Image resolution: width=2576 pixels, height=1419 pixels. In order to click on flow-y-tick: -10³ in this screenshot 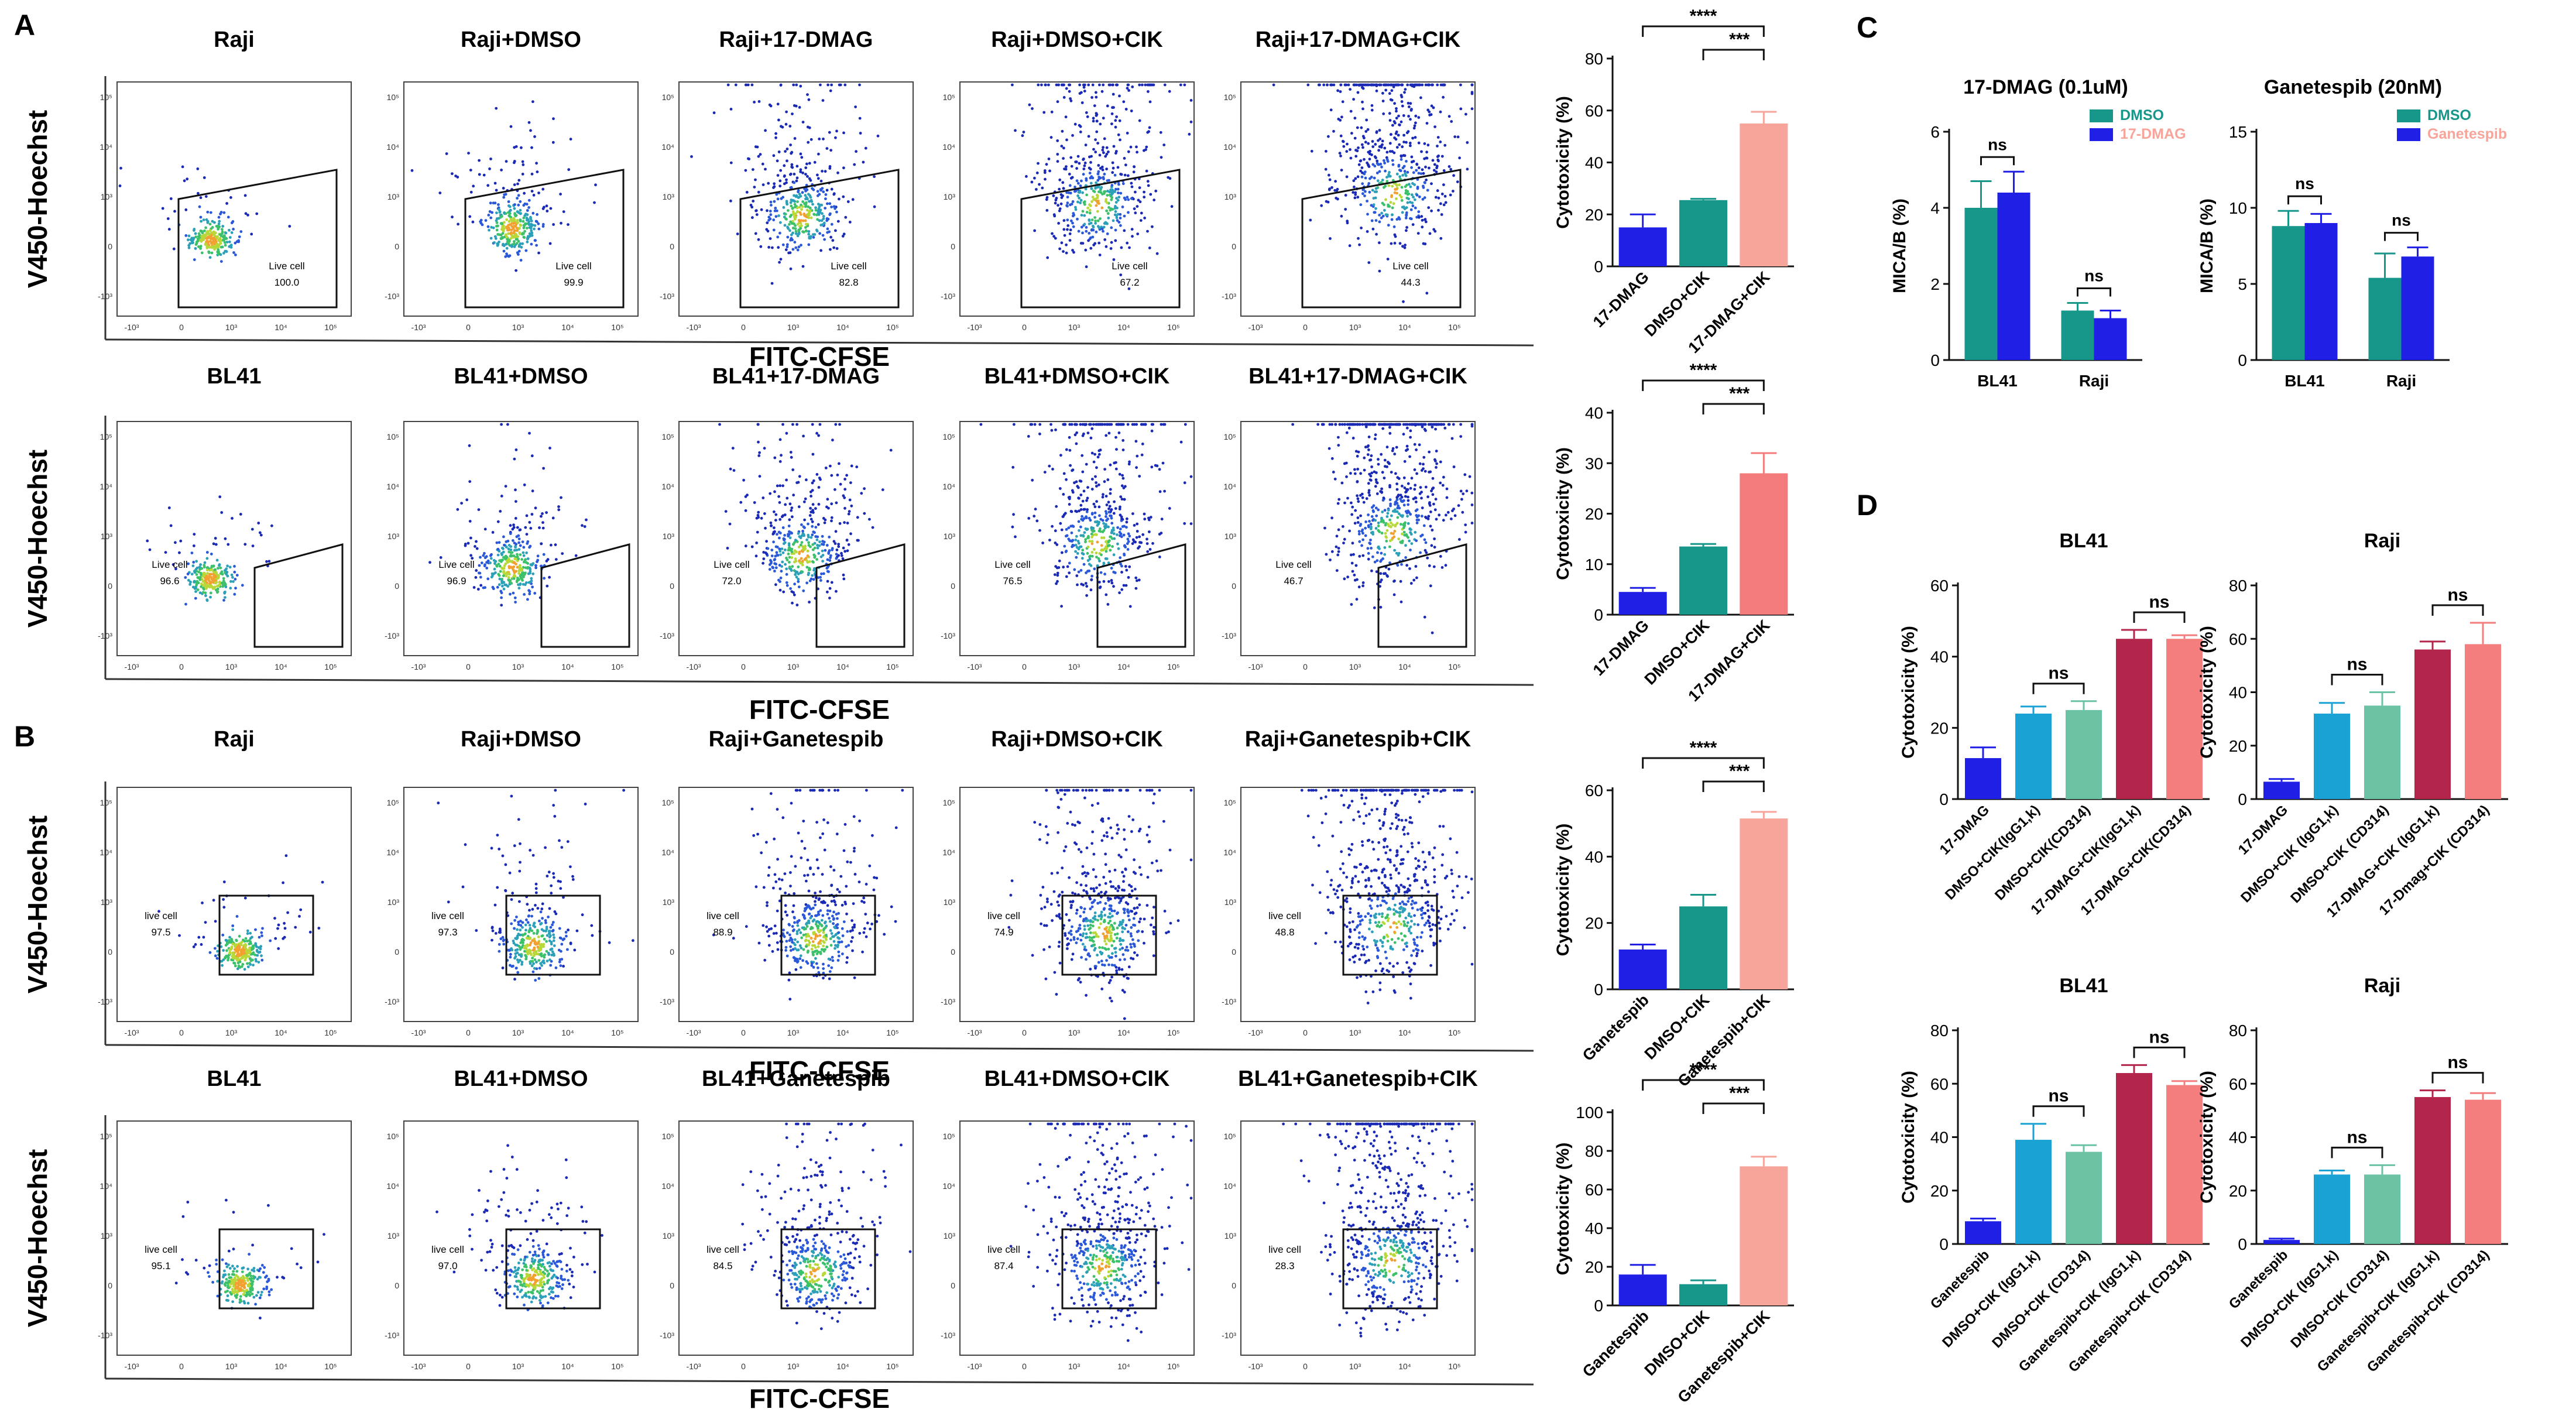, I will do `click(392, 635)`.